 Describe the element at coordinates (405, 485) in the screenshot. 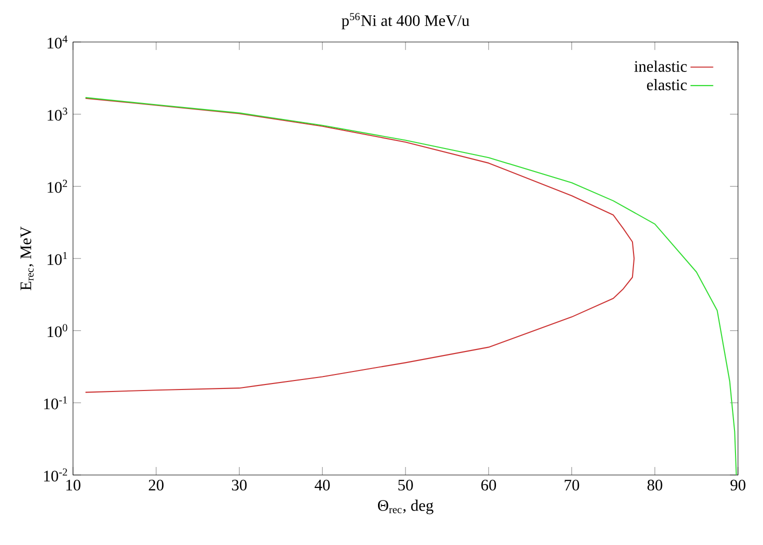

I see `x-tick-label: 50` at that location.